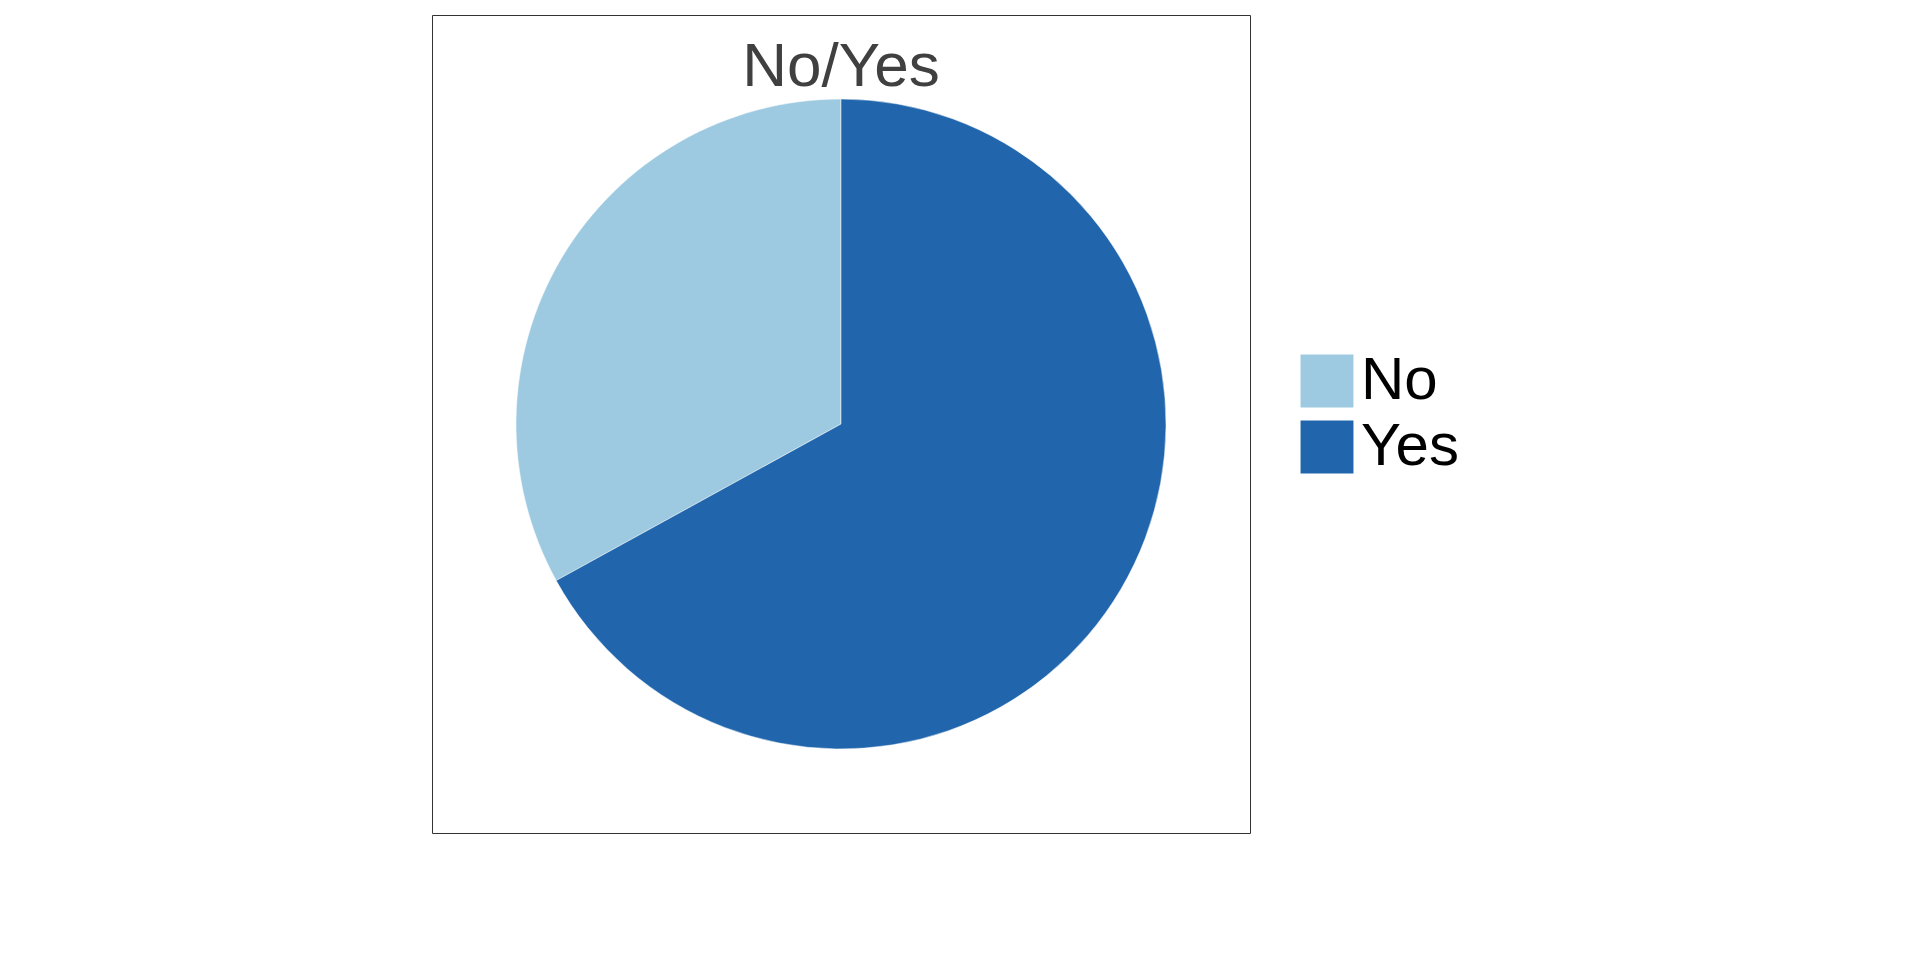 The height and width of the screenshot is (960, 1920). What do you see at coordinates (841, 64) in the screenshot?
I see `chart-title: No/Yes` at bounding box center [841, 64].